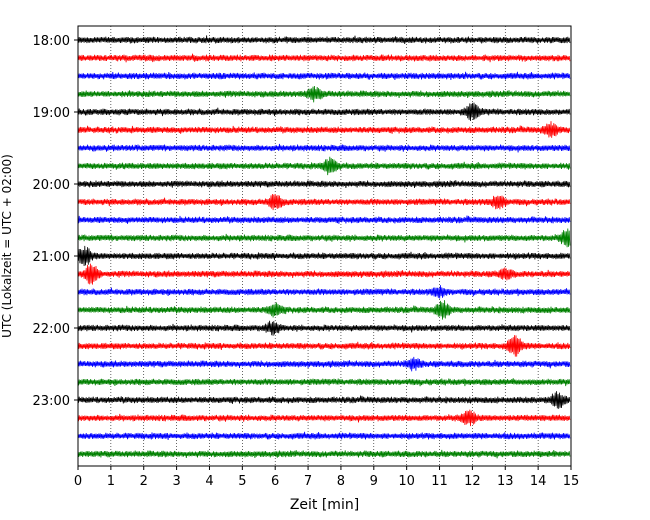 This screenshot has width=650, height=520. Describe the element at coordinates (51, 257) in the screenshot. I see `y-tick-label-3: 21:00` at that location.